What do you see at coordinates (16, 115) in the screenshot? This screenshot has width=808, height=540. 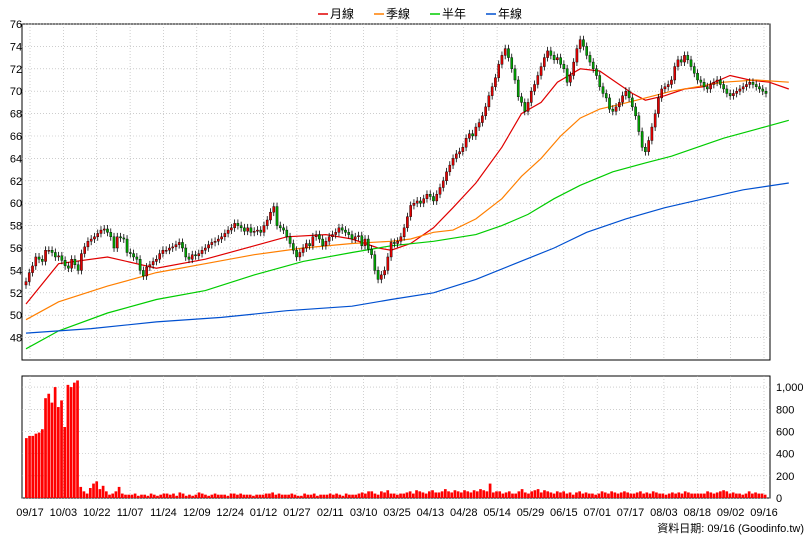 I see `price-tick-label: 68` at bounding box center [16, 115].